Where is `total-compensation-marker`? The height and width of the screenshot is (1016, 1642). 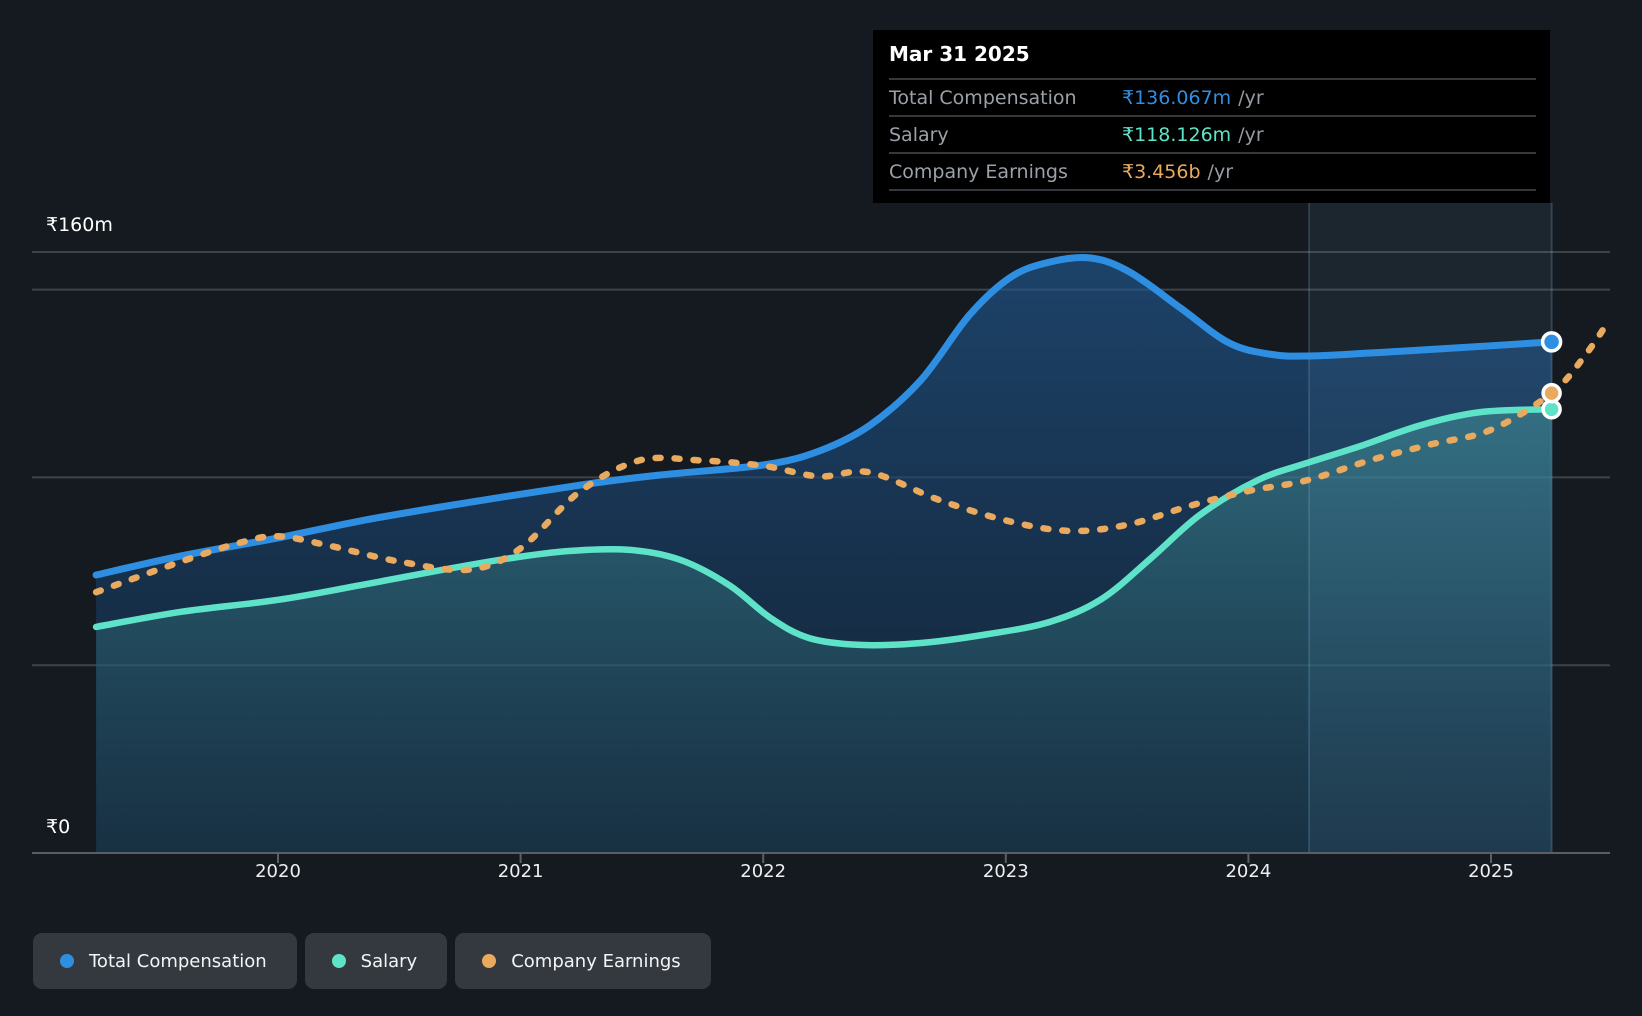
total-compensation-marker is located at coordinates (1551, 342).